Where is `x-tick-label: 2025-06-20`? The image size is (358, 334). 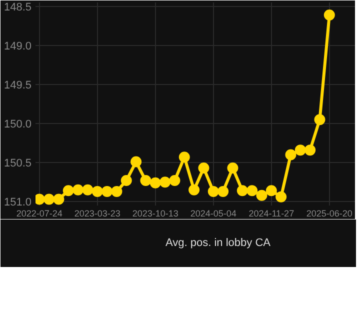 x-tick-label: 2025-06-20 is located at coordinates (329, 213).